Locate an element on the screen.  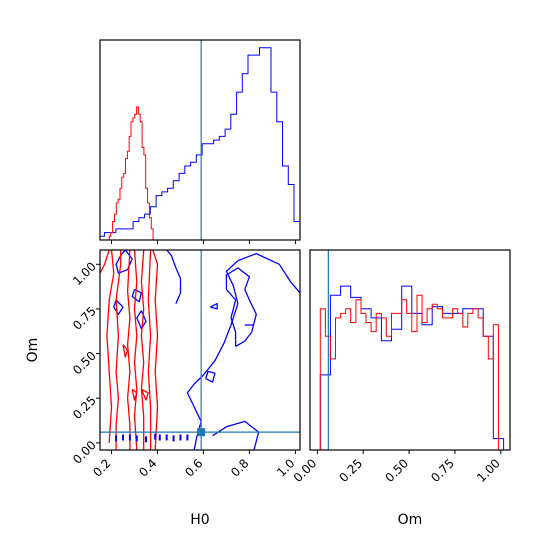
contour-x-tick-label-1: 0.4 is located at coordinates (147, 467).